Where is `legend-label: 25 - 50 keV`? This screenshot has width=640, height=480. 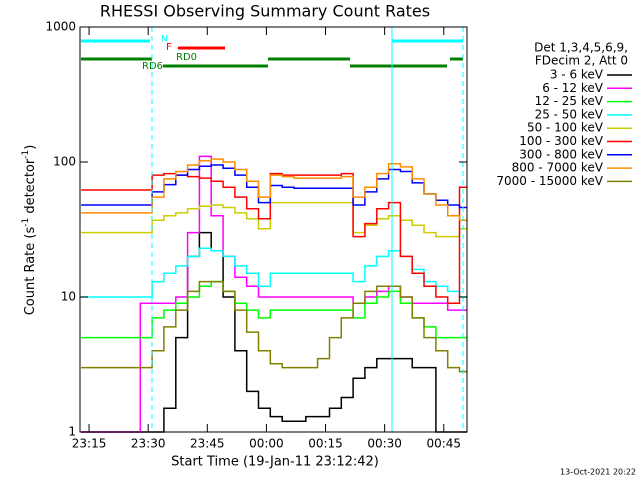
legend-label: 25 - 50 keV is located at coordinates (569, 114).